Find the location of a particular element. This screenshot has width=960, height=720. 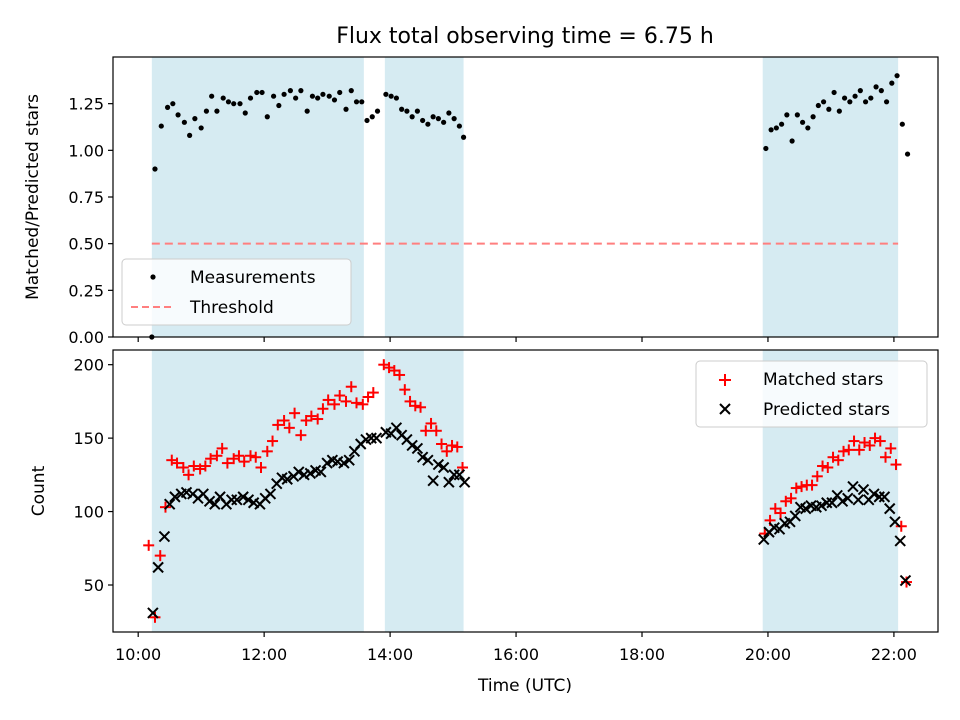

x-tick-label: 16:00 is located at coordinates (516, 654).